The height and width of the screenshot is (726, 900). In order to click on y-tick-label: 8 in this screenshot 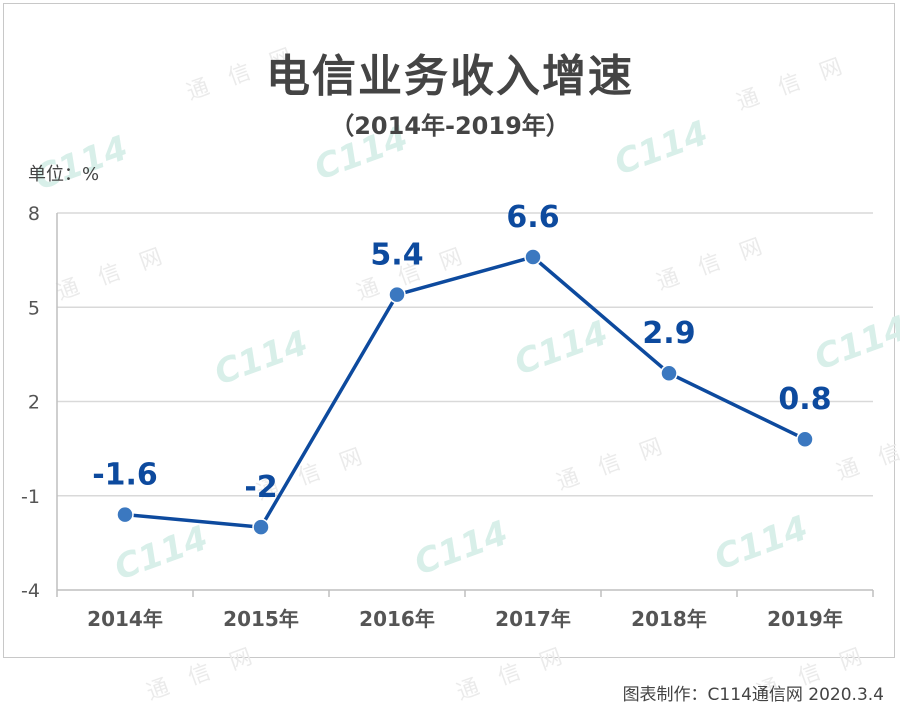, I will do `click(34, 214)`.